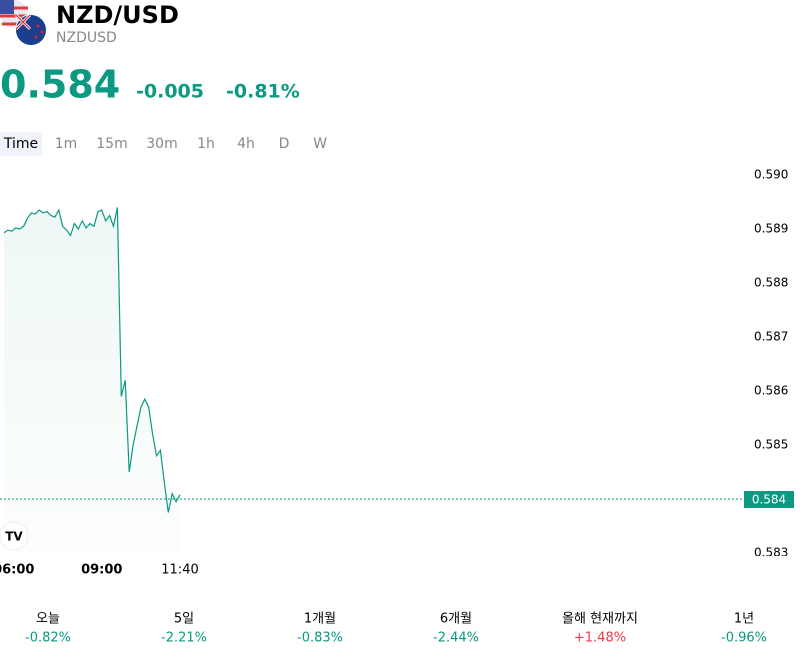 The image size is (800, 662). I want to click on symbol-title: NZD/USD, so click(117, 15).